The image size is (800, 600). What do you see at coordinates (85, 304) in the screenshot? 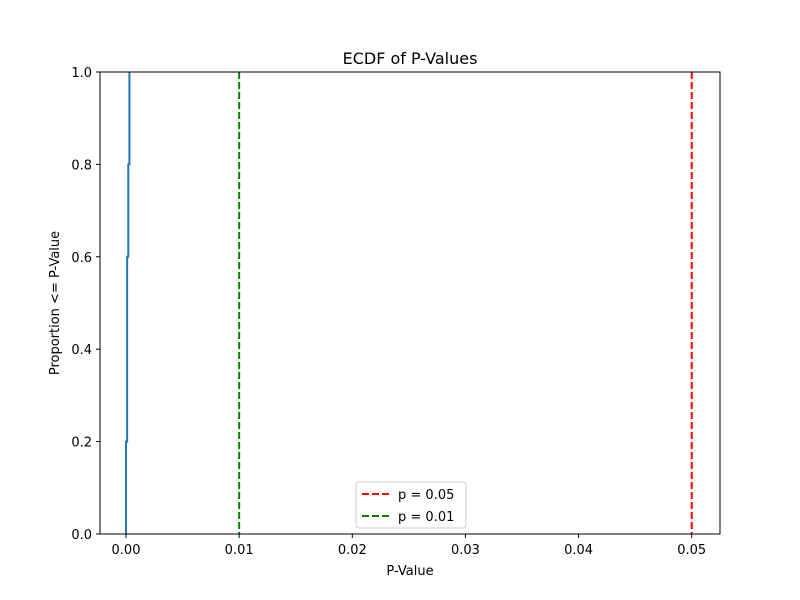
I see `y-axis: 0.0 0.2 0.4 0.6 0.8 1.0` at bounding box center [85, 304].